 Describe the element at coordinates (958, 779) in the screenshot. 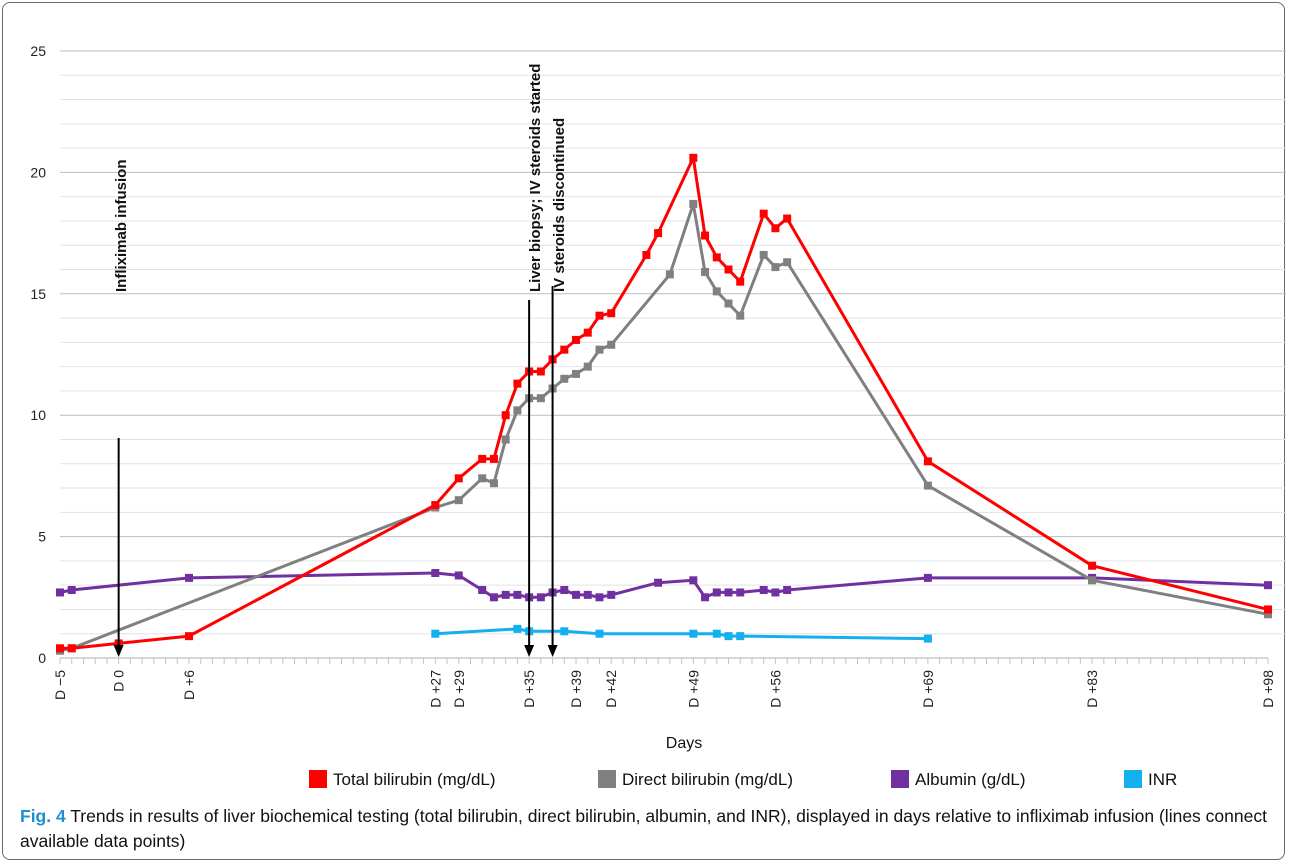

I see `legend-item: Albumin (g/dL)` at that location.